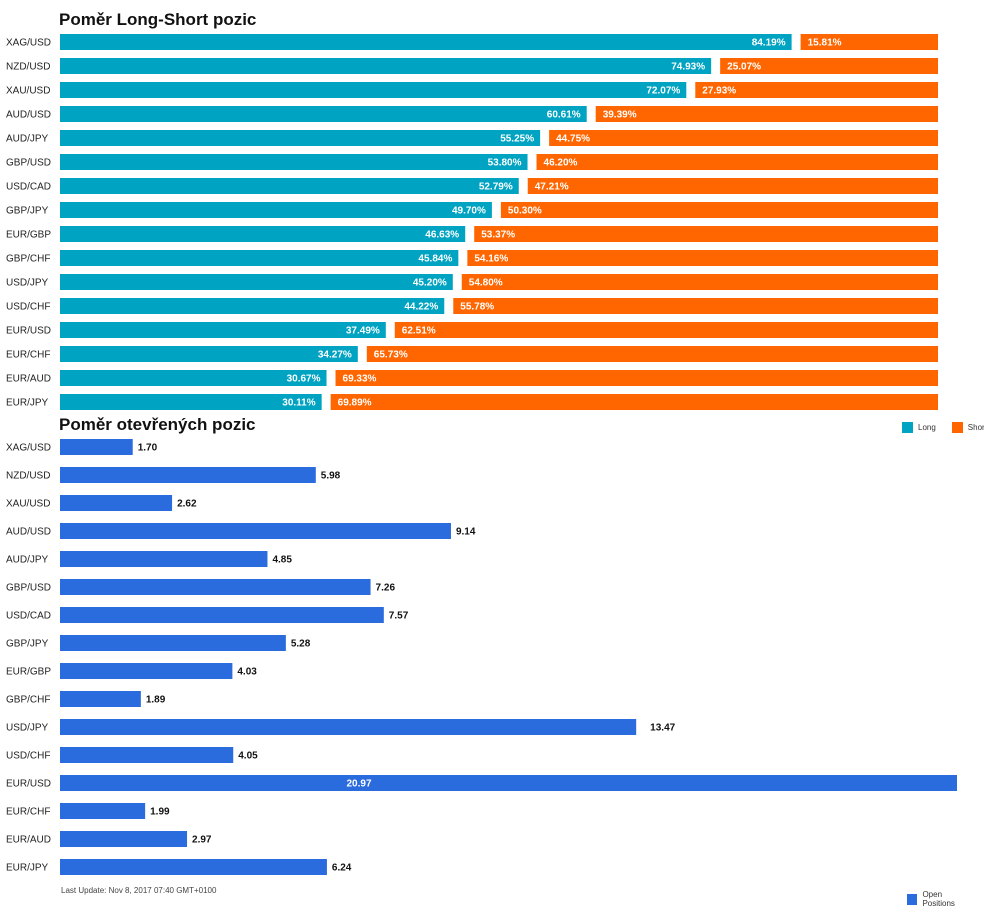  Describe the element at coordinates (124, 839) in the screenshot. I see `bar-open-eur-aud` at that location.